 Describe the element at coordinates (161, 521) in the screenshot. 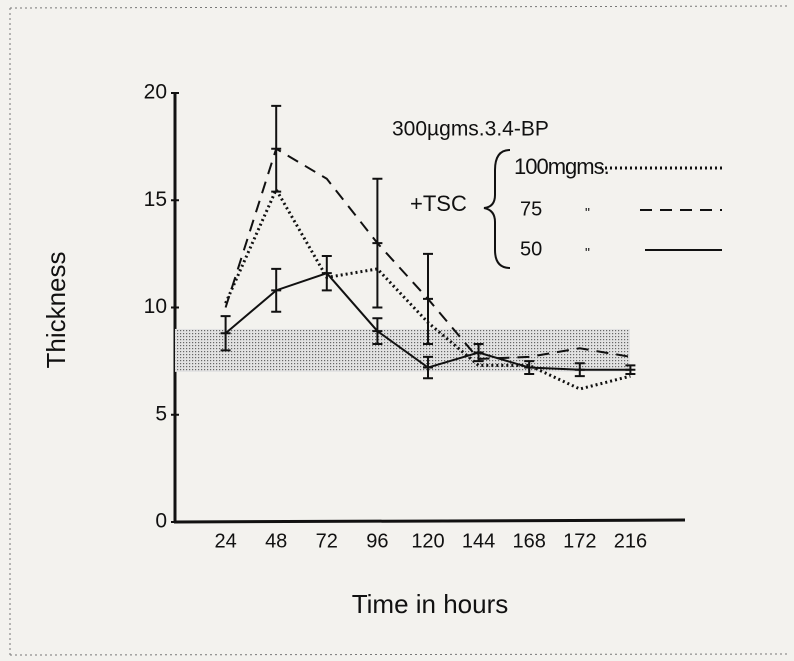

I see `y-tick-label: 0` at that location.